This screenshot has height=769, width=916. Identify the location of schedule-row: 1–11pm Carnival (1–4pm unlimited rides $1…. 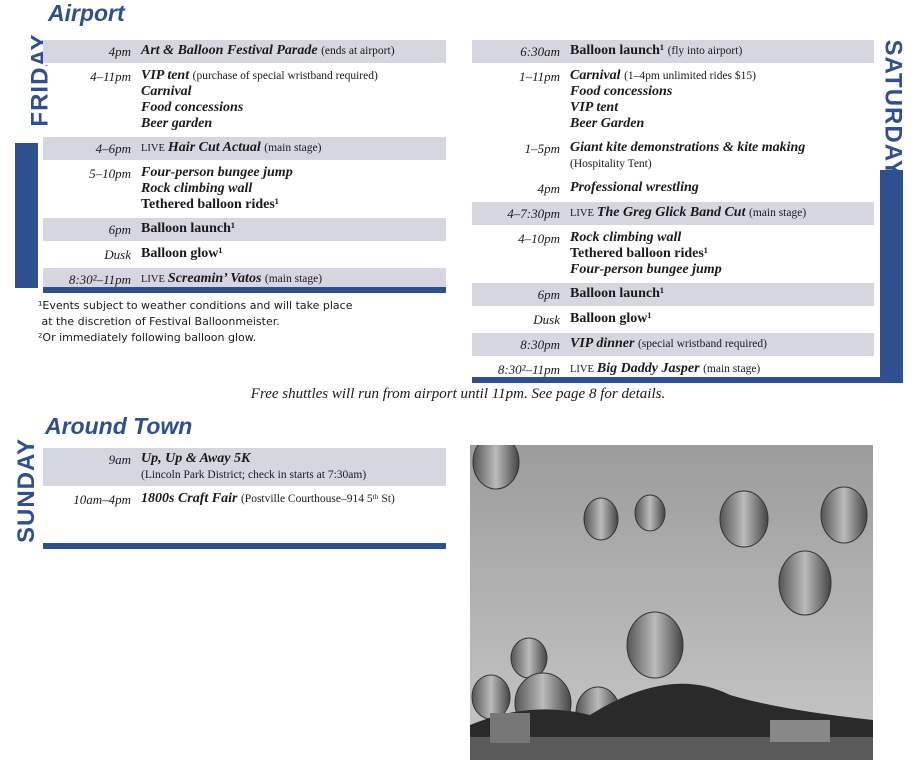
(673, 101).